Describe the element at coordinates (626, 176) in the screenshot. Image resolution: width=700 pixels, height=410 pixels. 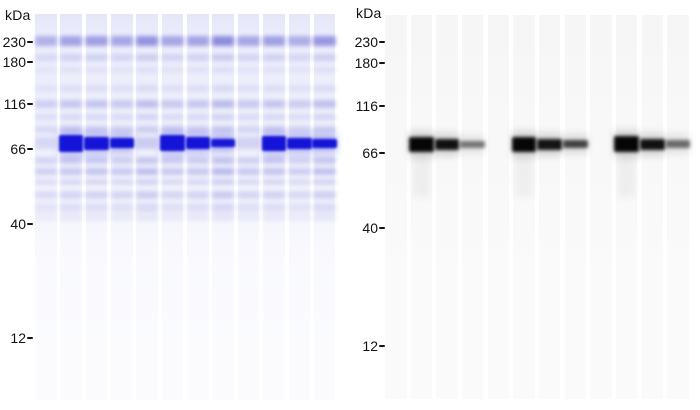
I see `sub-band-smear` at that location.